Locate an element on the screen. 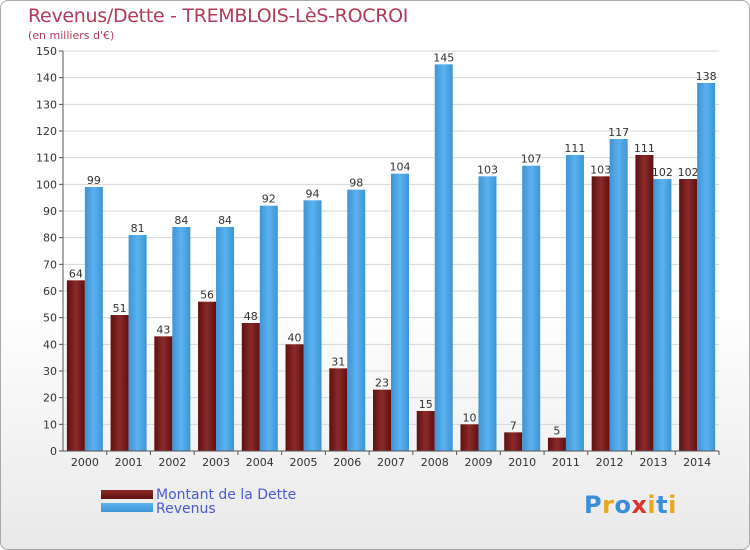 This screenshot has width=750, height=550. x-tick-label: 2009 is located at coordinates (478, 462).